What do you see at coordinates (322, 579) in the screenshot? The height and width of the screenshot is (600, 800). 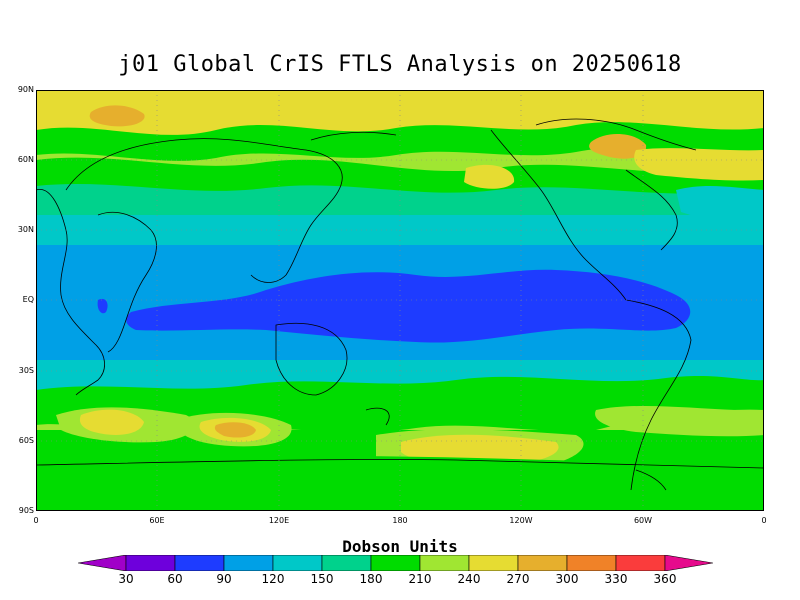 I see `colorbar-tick-label: 150` at bounding box center [322, 579].